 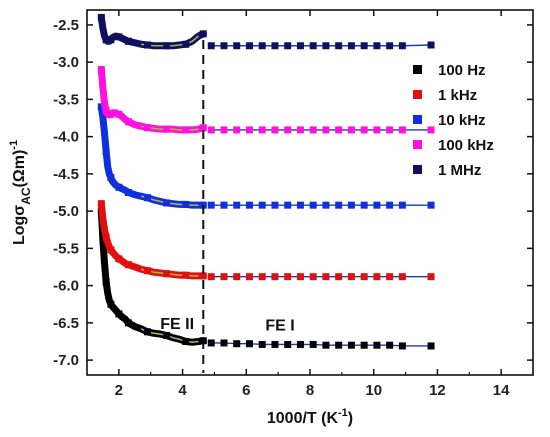 What do you see at coordinates (246, 390) in the screenshot?
I see `x-tick-label: 6` at bounding box center [246, 390].